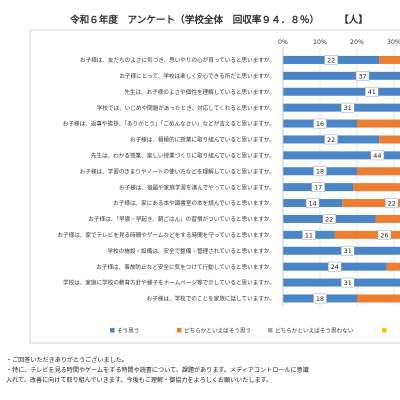 This screenshot has width=400, height=400. What do you see at coordinates (67, 360) in the screenshot?
I see `note-line: ・ご回答いただきありがとうございました。` at bounding box center [67, 360].